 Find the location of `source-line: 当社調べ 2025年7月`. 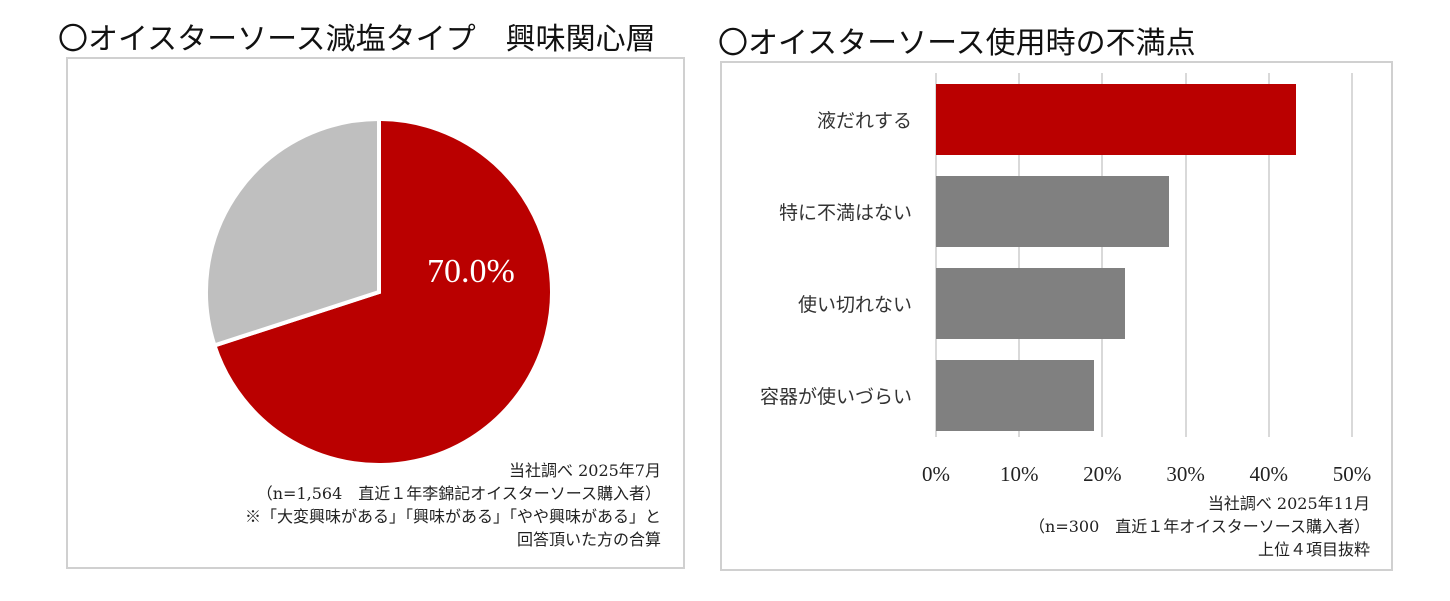

source-line: 当社調べ 2025年7月 is located at coordinates (585, 470).